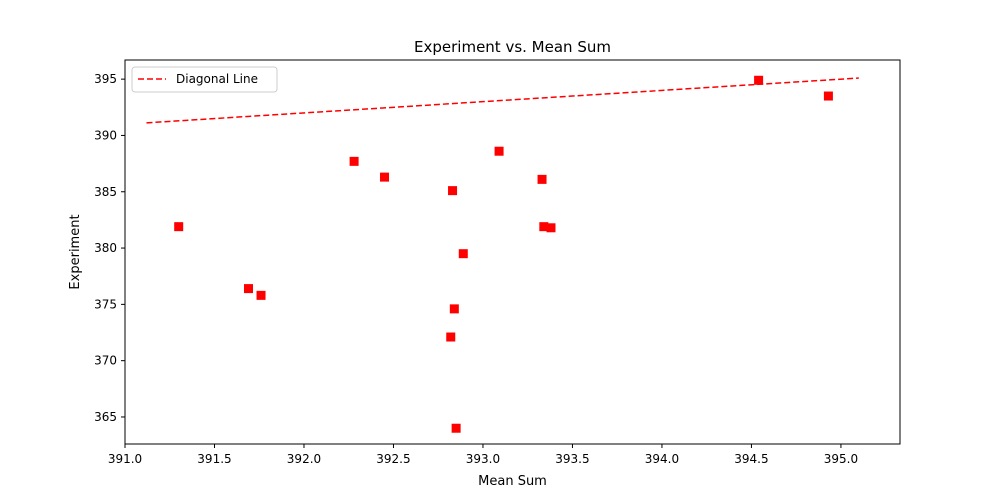 The height and width of the screenshot is (500, 1000). I want to click on legend-box, so click(204, 79).